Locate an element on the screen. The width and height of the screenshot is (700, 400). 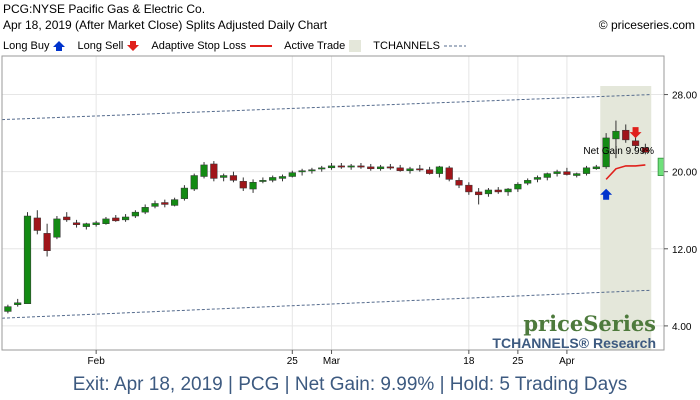
legend-label: Long Sell is located at coordinates (100, 46).